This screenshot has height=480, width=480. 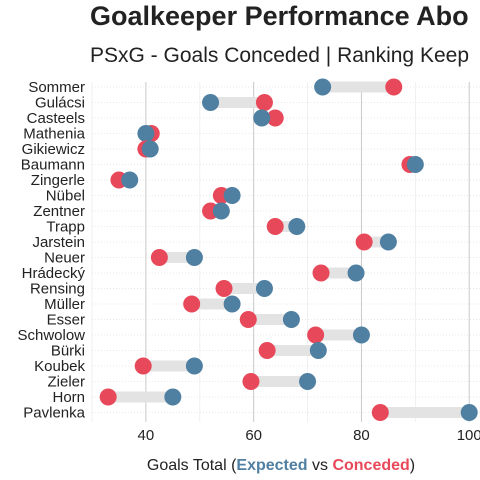 What do you see at coordinates (146, 435) in the screenshot?
I see `x-tick-label: 40` at bounding box center [146, 435].